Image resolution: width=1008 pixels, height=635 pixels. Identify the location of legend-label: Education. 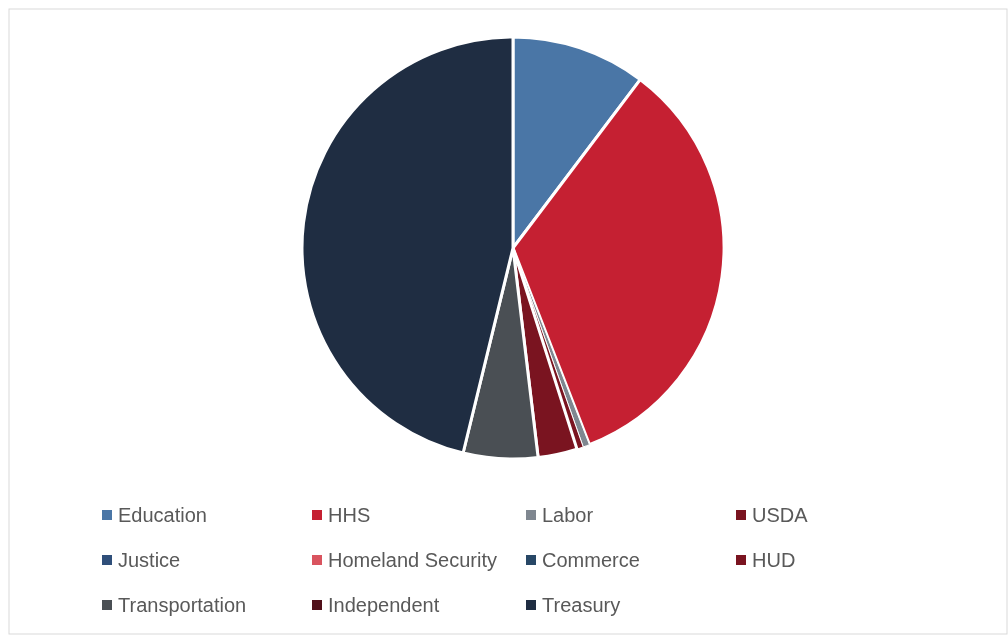
(162, 515).